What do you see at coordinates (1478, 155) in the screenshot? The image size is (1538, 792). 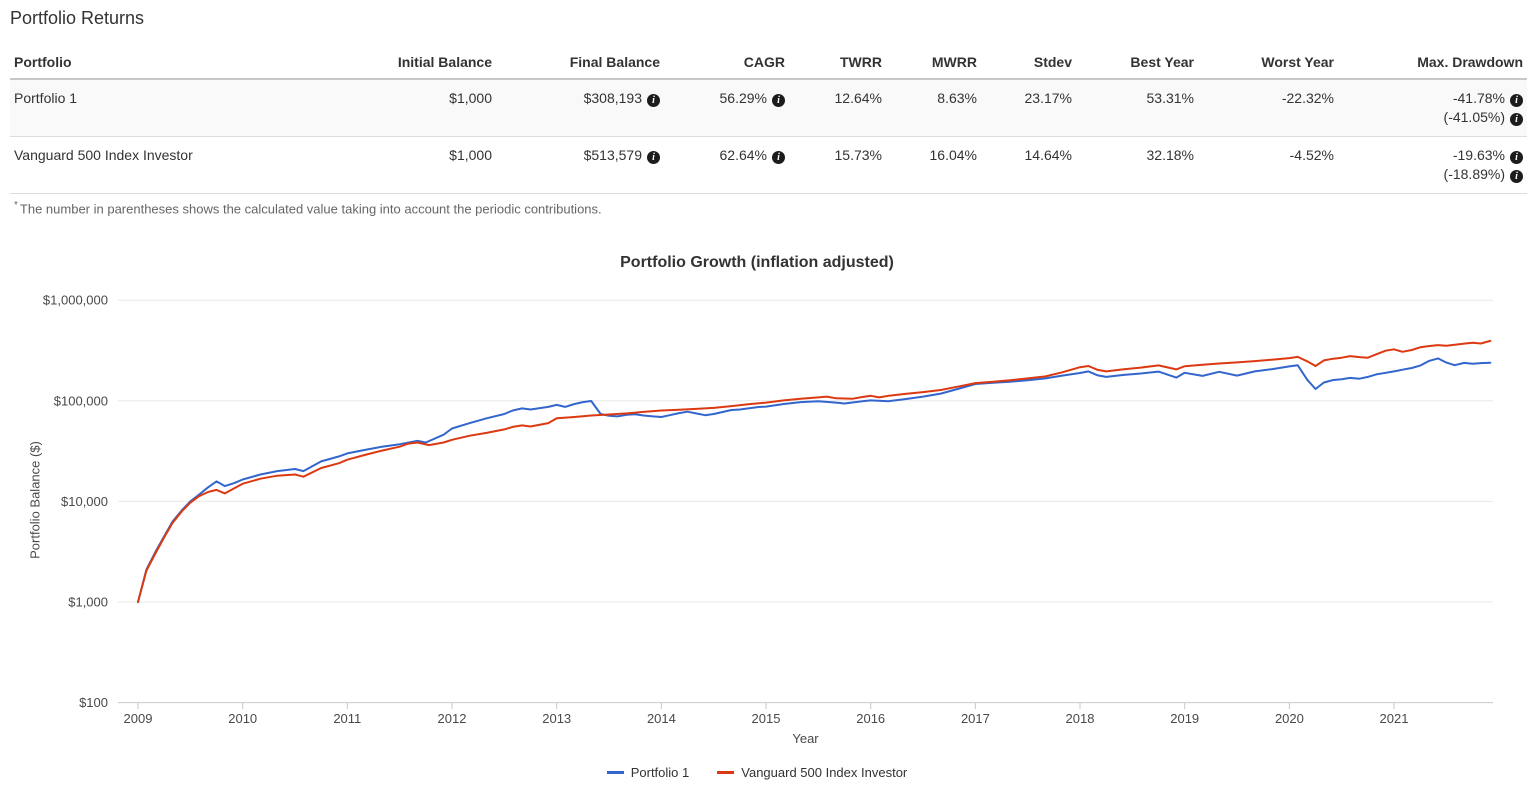 I see `max-drawdown-value: -19.63%` at bounding box center [1478, 155].